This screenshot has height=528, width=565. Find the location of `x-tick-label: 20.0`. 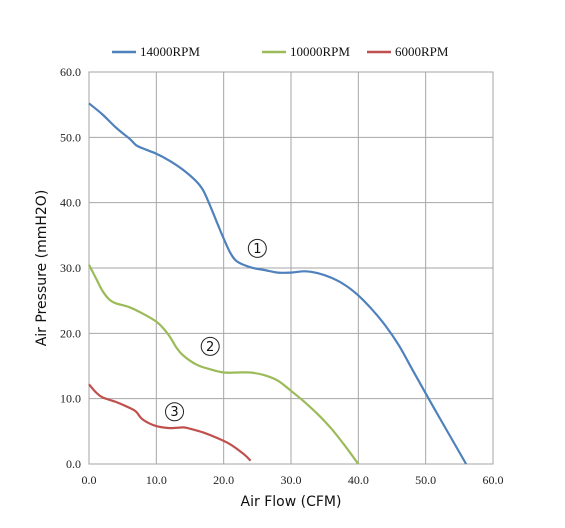

x-tick-label: 20.0 is located at coordinates (223, 480).